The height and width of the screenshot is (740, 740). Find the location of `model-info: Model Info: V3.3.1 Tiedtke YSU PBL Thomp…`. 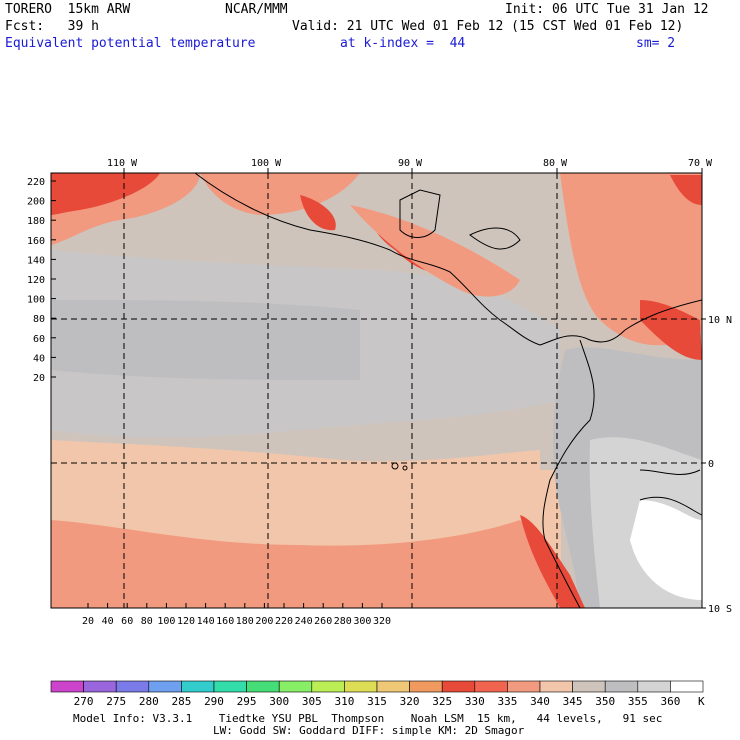

model-info: Model Info: V3.3.1 Tiedtke YSU PBL Thomp… is located at coordinates (368, 718).